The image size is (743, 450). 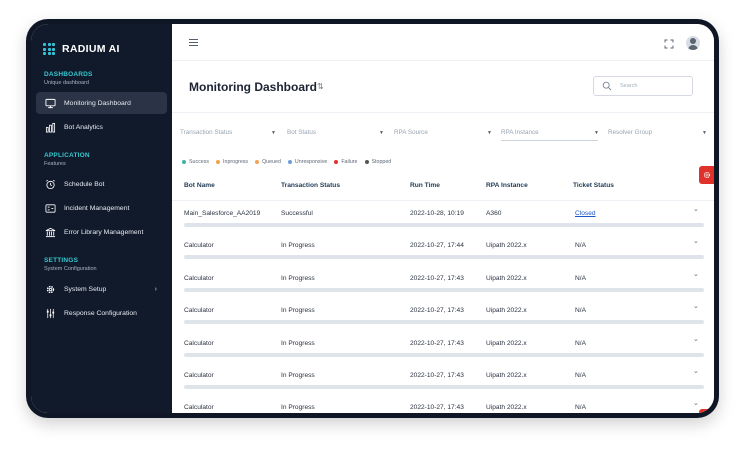 What do you see at coordinates (669, 44) in the screenshot?
I see `fullscreen-icon` at bounding box center [669, 44].